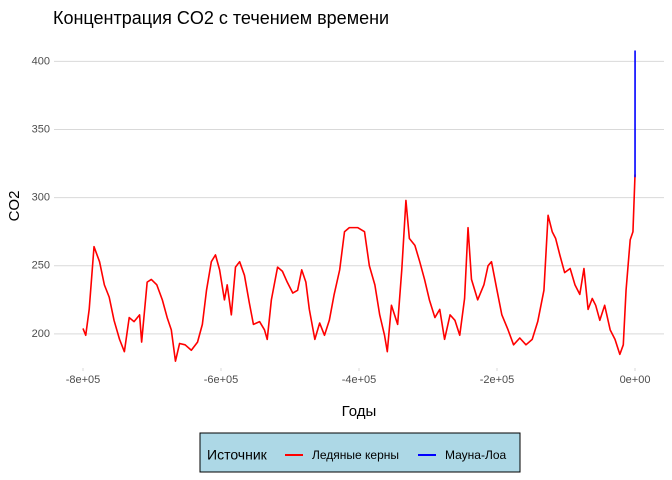 This screenshot has width=672, height=480. What do you see at coordinates (221, 380) in the screenshot?
I see `x-tick-label: -6e+05` at bounding box center [221, 380].